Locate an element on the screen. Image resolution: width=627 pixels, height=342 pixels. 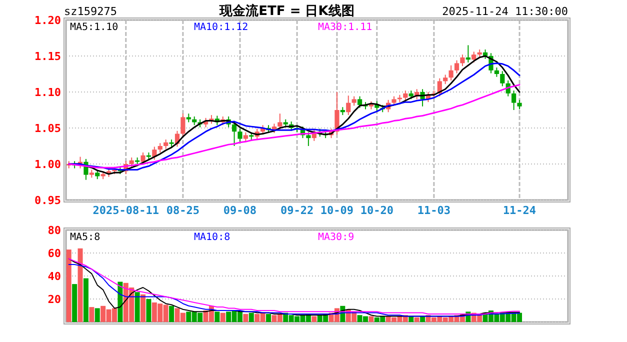
text: MA30:9 is located at coordinates (336, 237).